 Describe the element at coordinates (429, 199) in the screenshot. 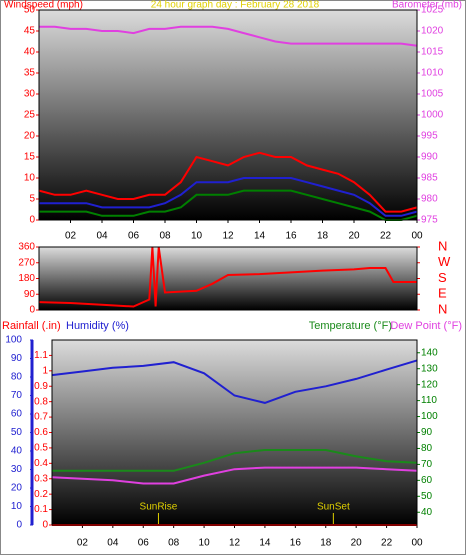

I see `y-tick-label: 980` at that location.